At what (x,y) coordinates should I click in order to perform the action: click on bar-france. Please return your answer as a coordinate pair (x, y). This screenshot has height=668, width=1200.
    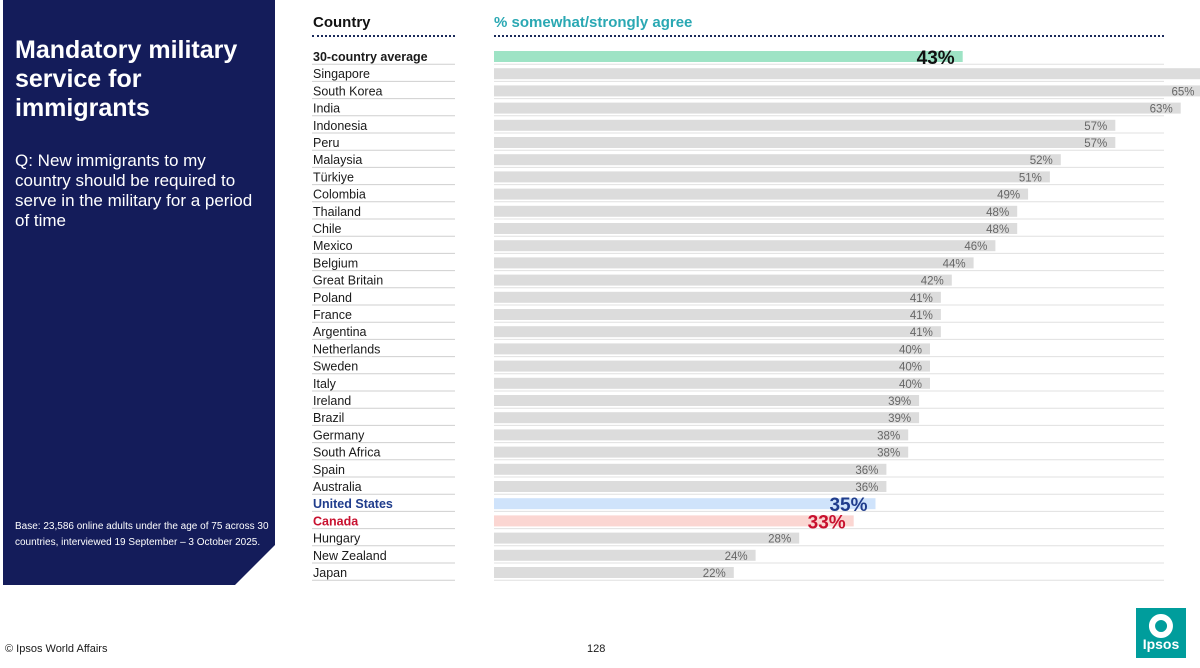
    Looking at the image, I should click on (717, 314).